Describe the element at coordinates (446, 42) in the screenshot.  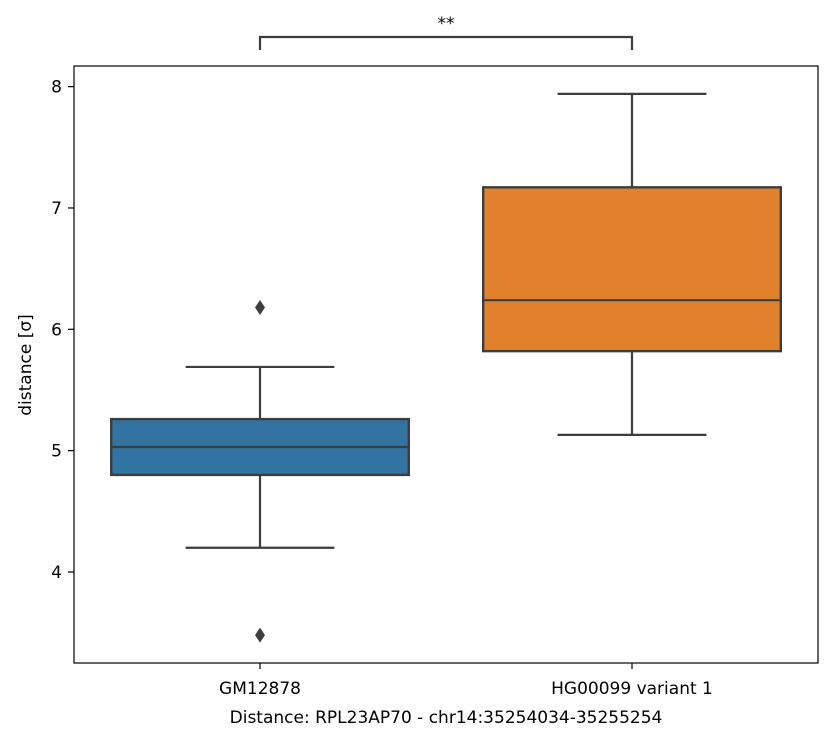
I see `significance-bracket` at that location.